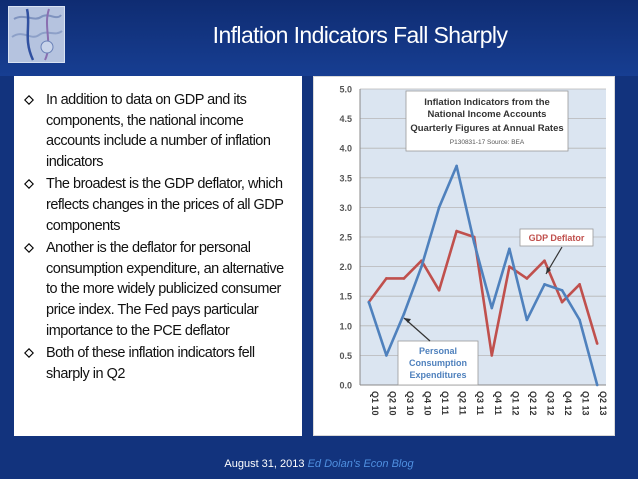  Describe the element at coordinates (345, 208) in the screenshot. I see `y-tick-label: 3.0` at that location.